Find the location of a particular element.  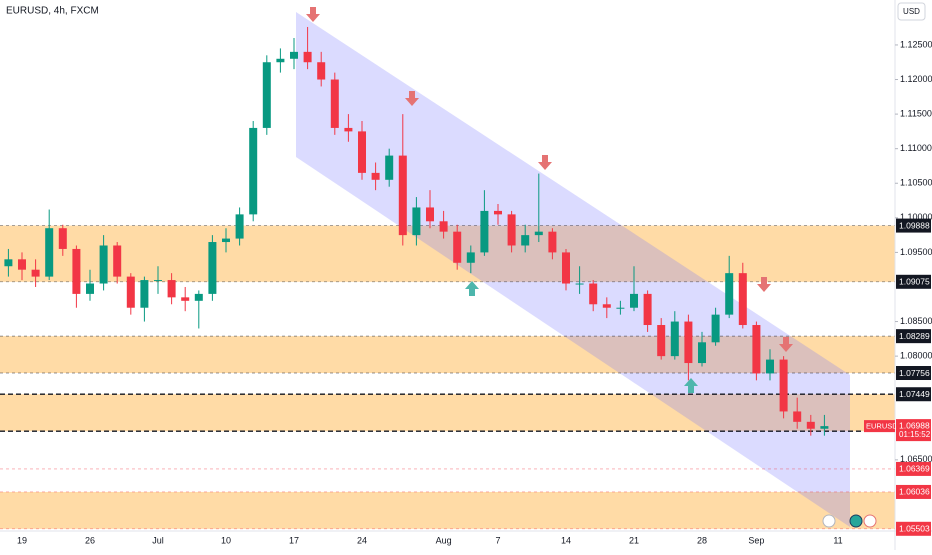

y-tick-label: 1.11500 is located at coordinates (916, 113).